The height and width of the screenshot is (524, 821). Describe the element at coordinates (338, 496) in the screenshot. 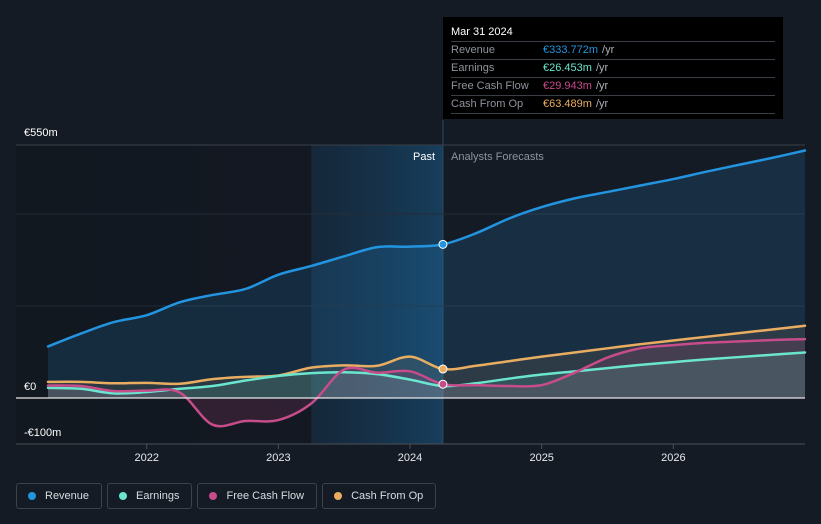

I see `cash-from-op-dot-icon` at that location.